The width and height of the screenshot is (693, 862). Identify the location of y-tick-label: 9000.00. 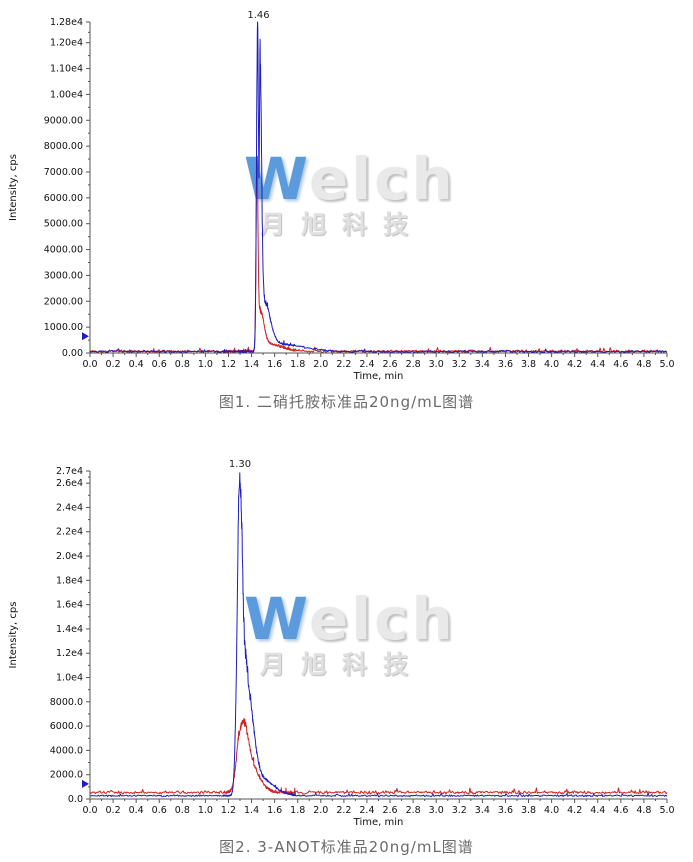
(63, 120).